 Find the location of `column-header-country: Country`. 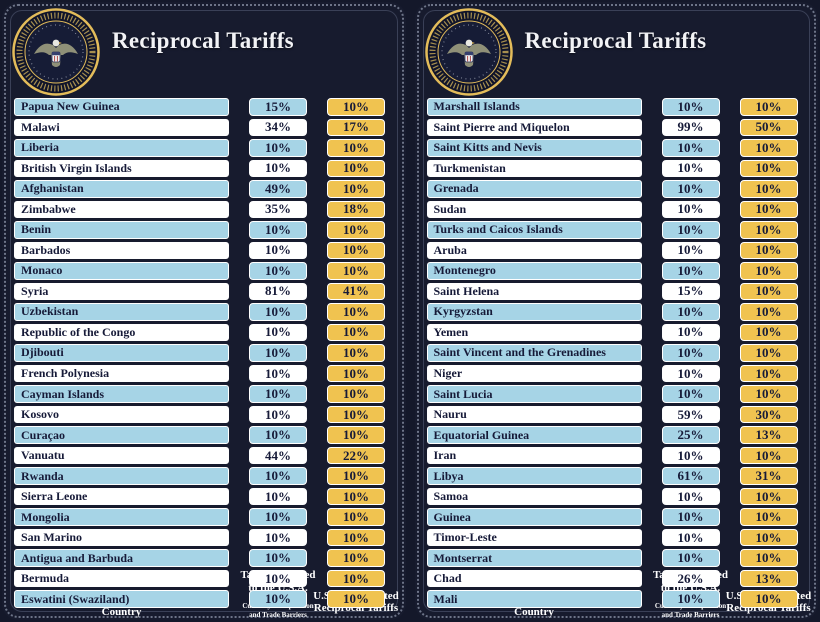

column-header-country: Country is located at coordinates (121, 612).